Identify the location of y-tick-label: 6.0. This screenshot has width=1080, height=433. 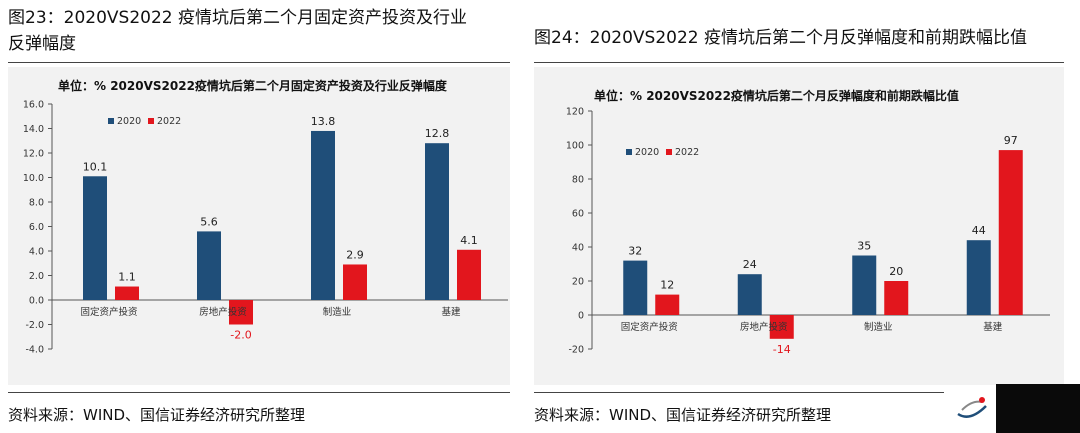
(36, 227).